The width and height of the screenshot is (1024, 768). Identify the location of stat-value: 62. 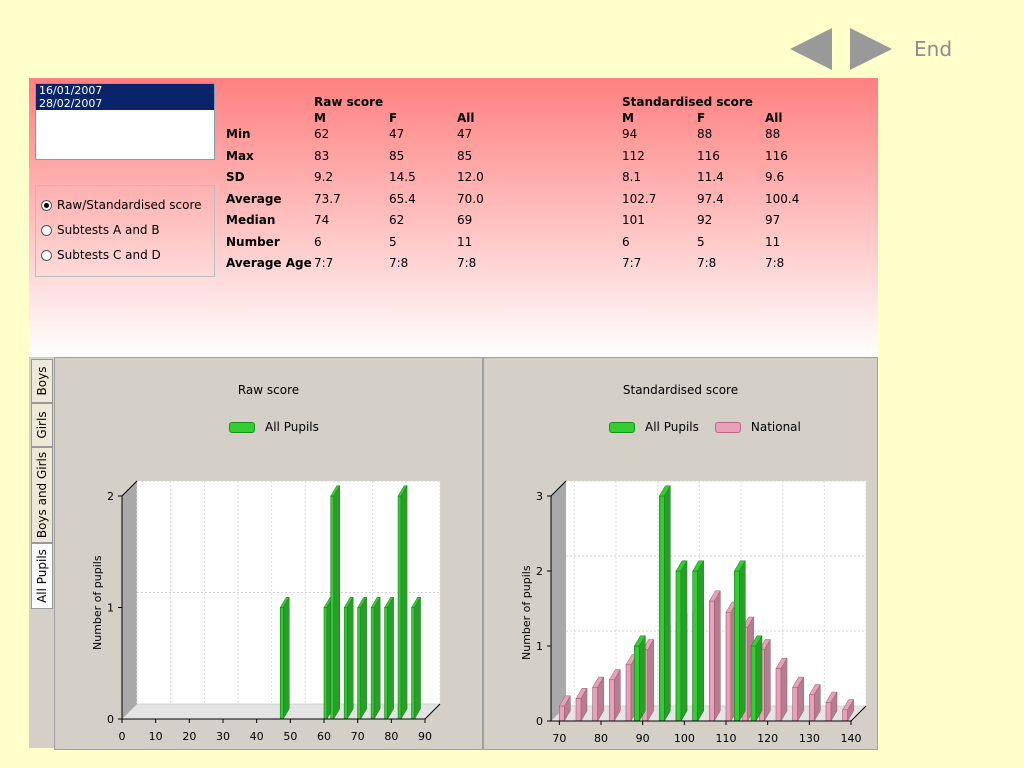
(397, 220).